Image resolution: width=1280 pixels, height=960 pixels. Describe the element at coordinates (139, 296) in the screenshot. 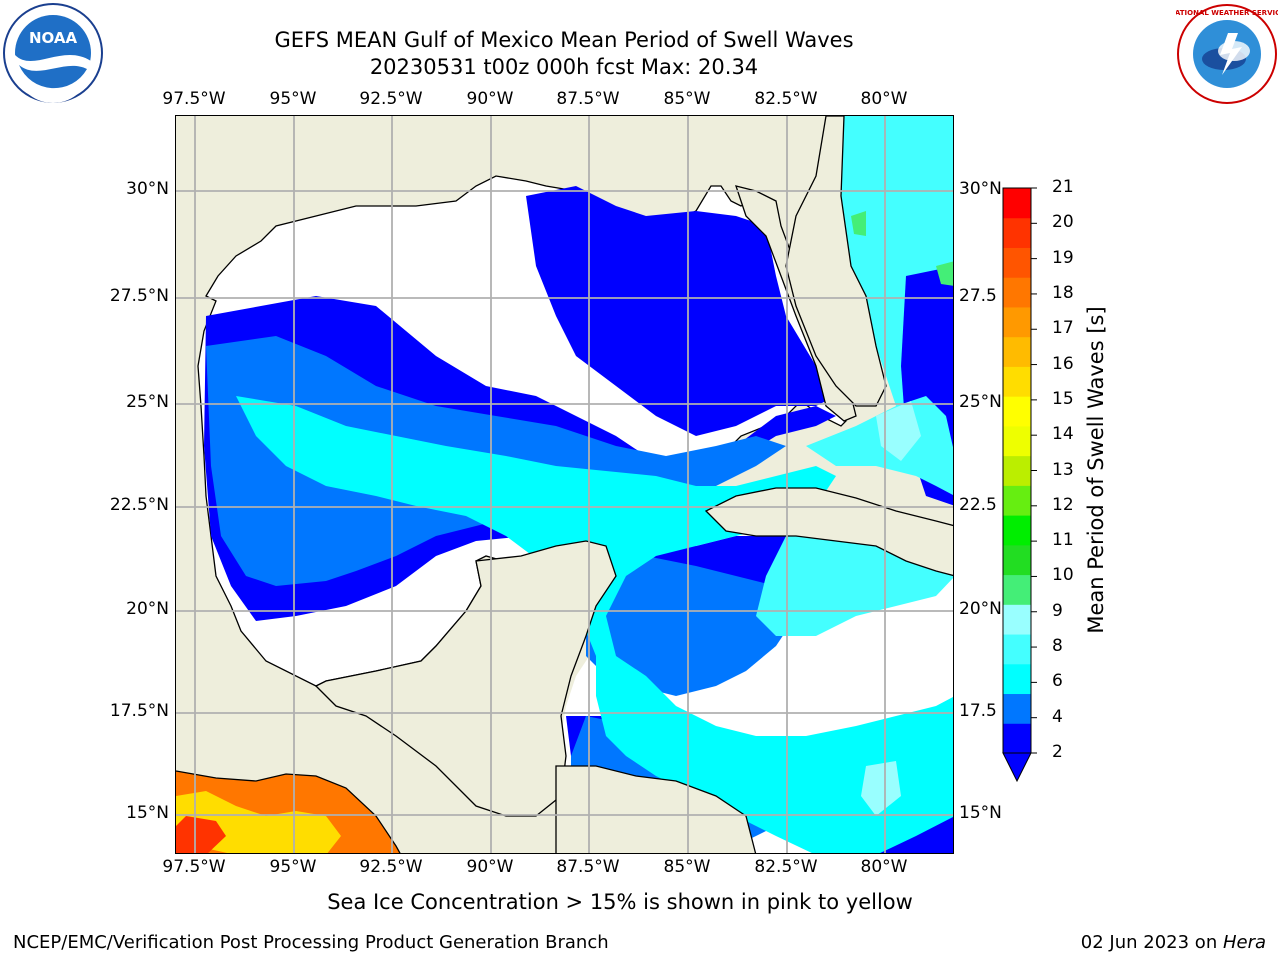

I see `lat-label: 27.5°N` at that location.